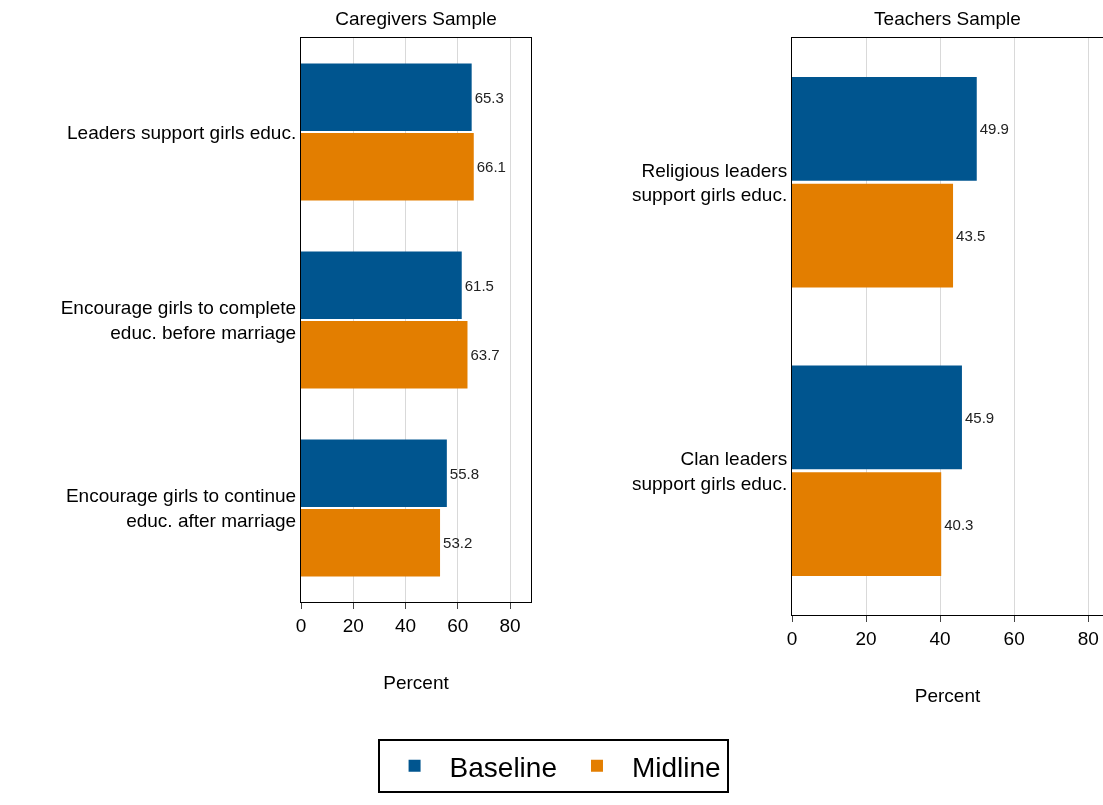  What do you see at coordinates (709, 182) in the screenshot?
I see `y-tick-label: Religious leaders support girls educ.` at bounding box center [709, 182].